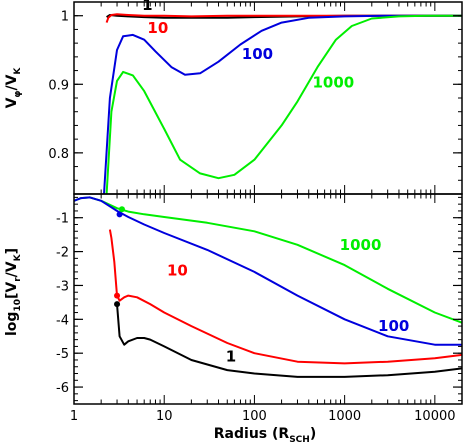  Describe the element at coordinates (18, 305) in the screenshot. I see `bottom-ylabel-sub0: 10` at that location.